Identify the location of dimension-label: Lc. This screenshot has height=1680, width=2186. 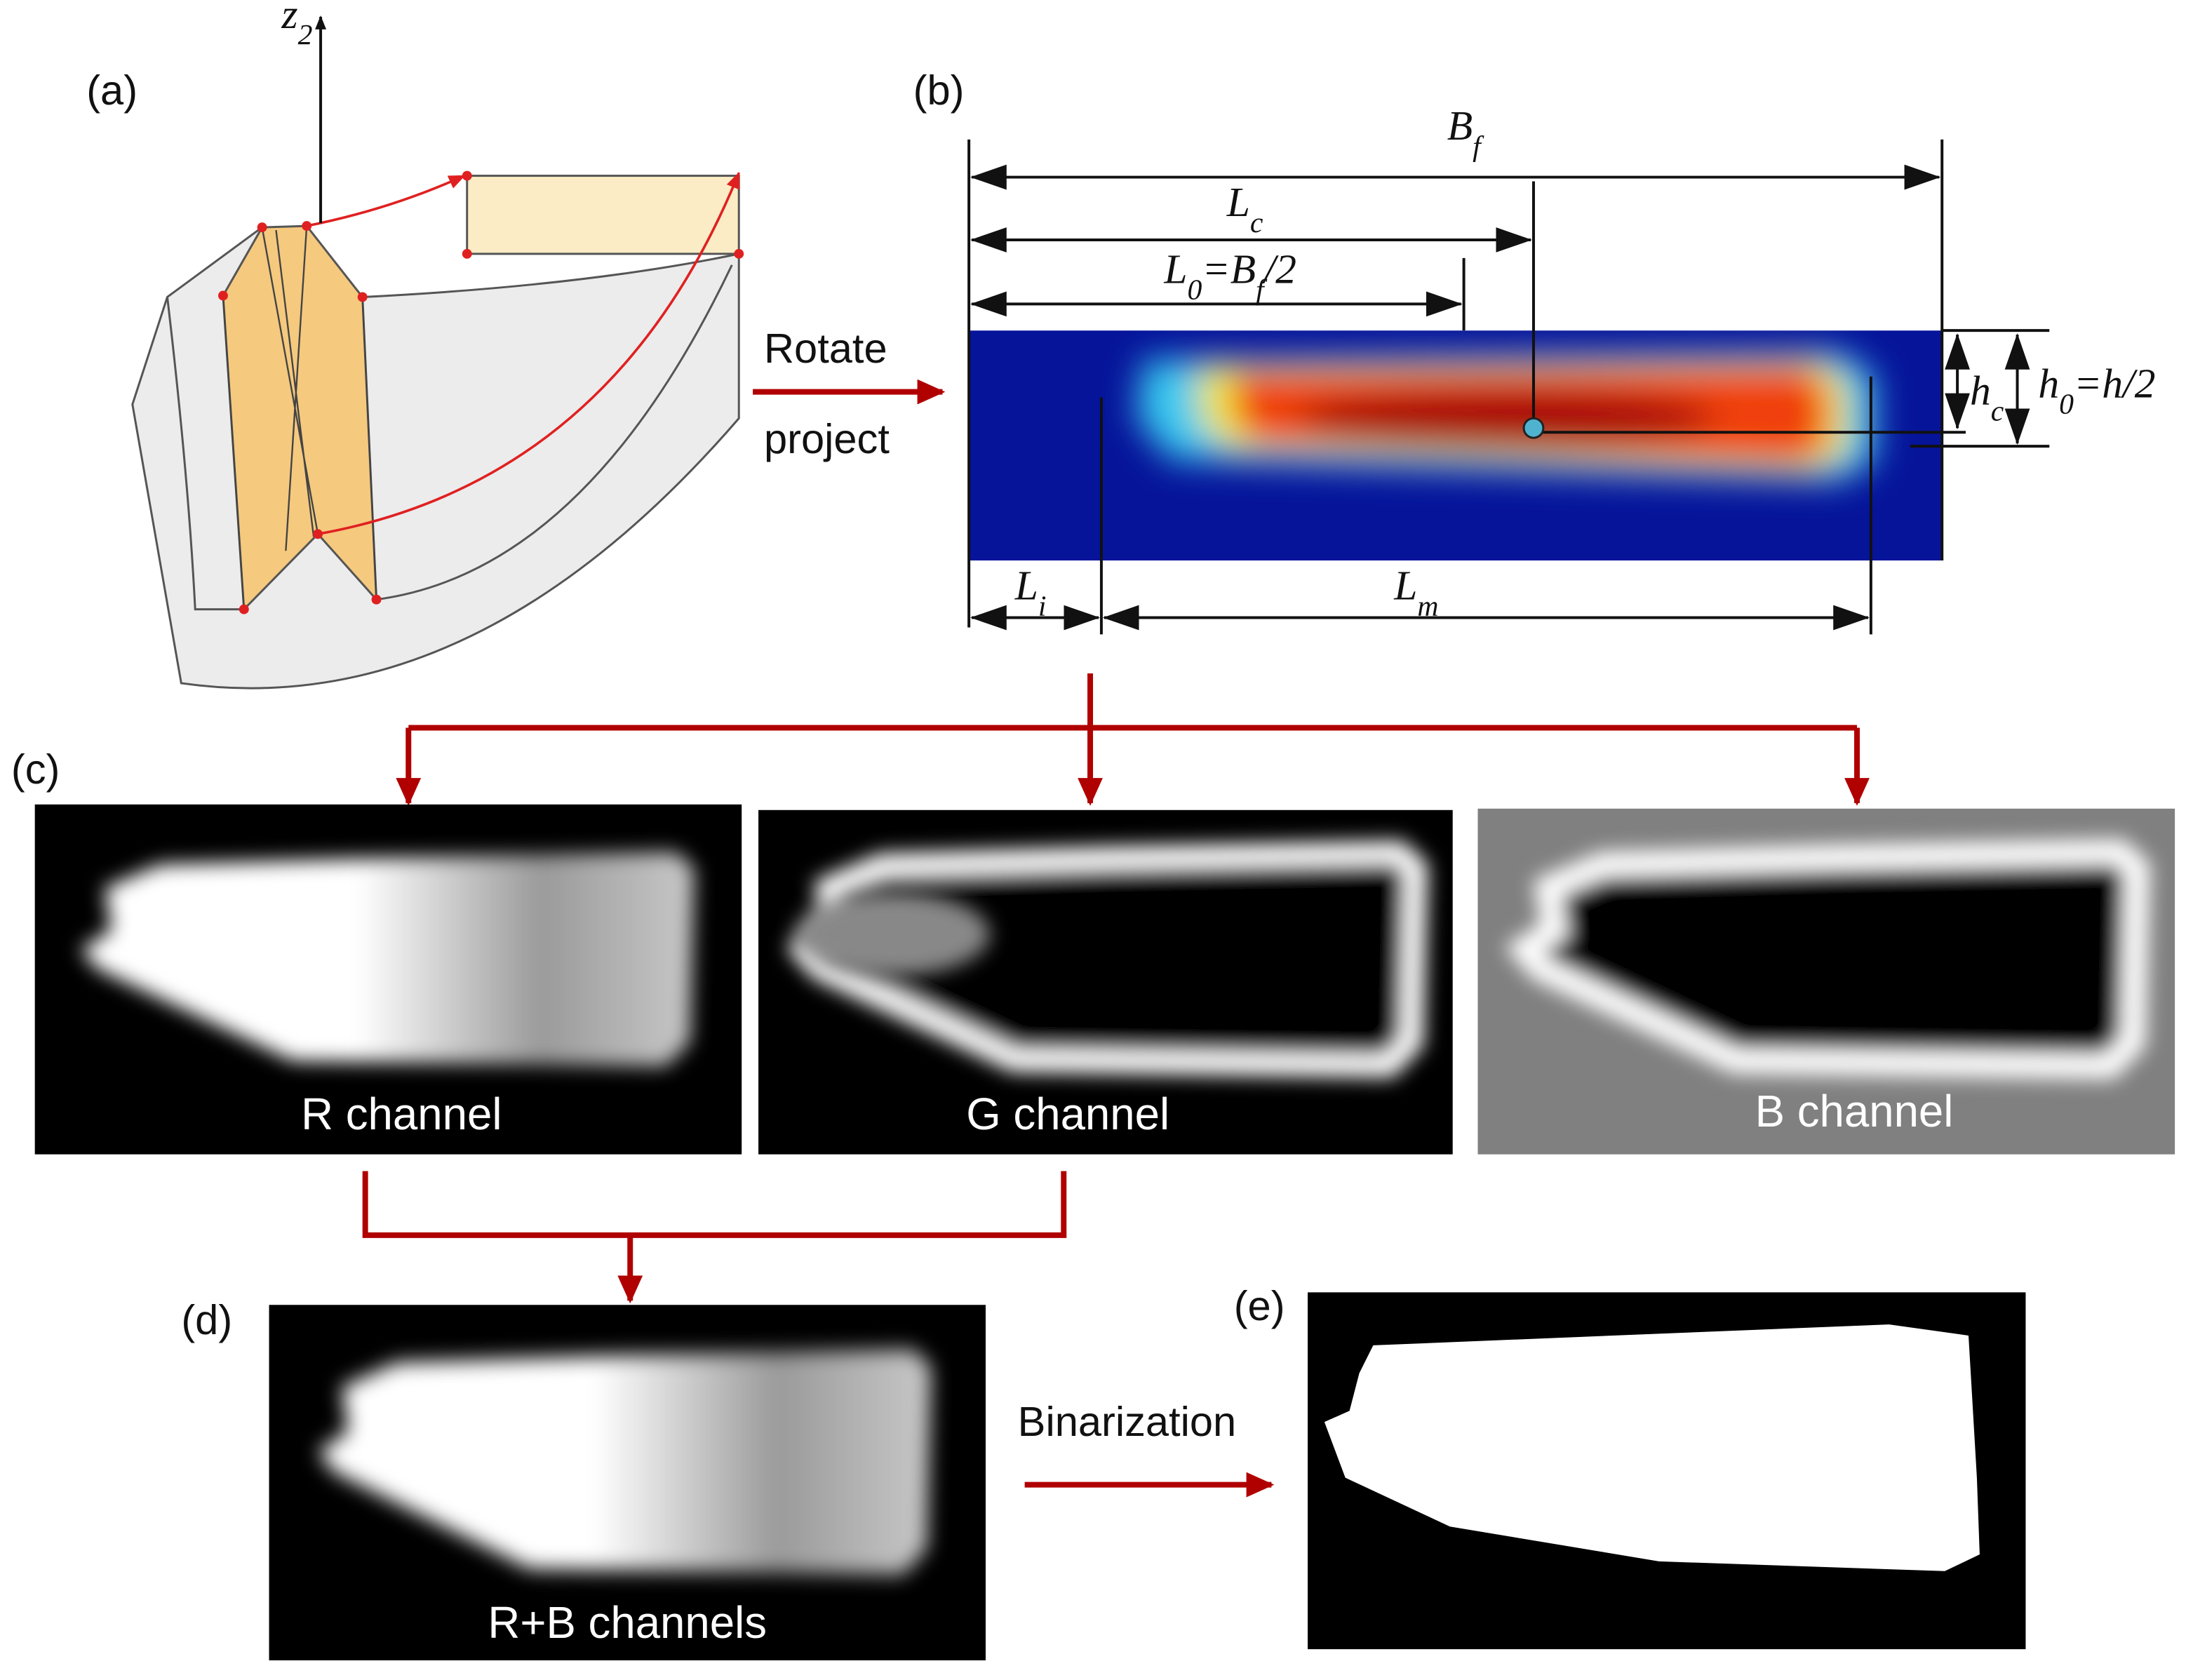
(1244, 209).